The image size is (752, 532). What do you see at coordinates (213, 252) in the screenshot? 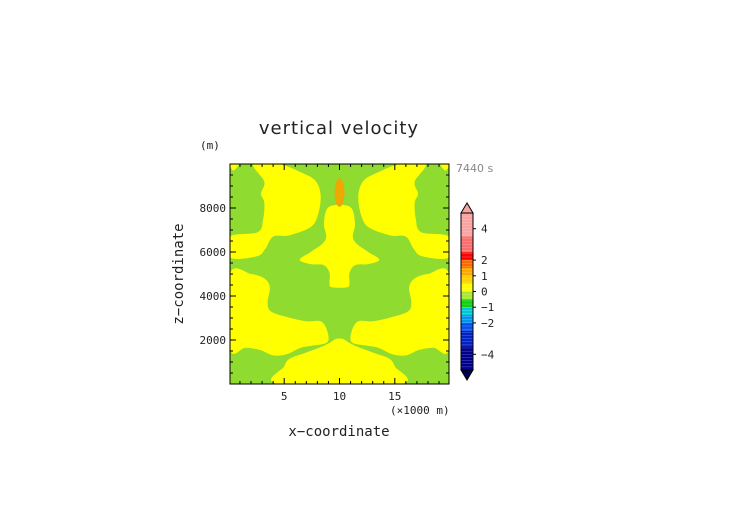
I see `y-tick-label: 6000` at bounding box center [213, 252].